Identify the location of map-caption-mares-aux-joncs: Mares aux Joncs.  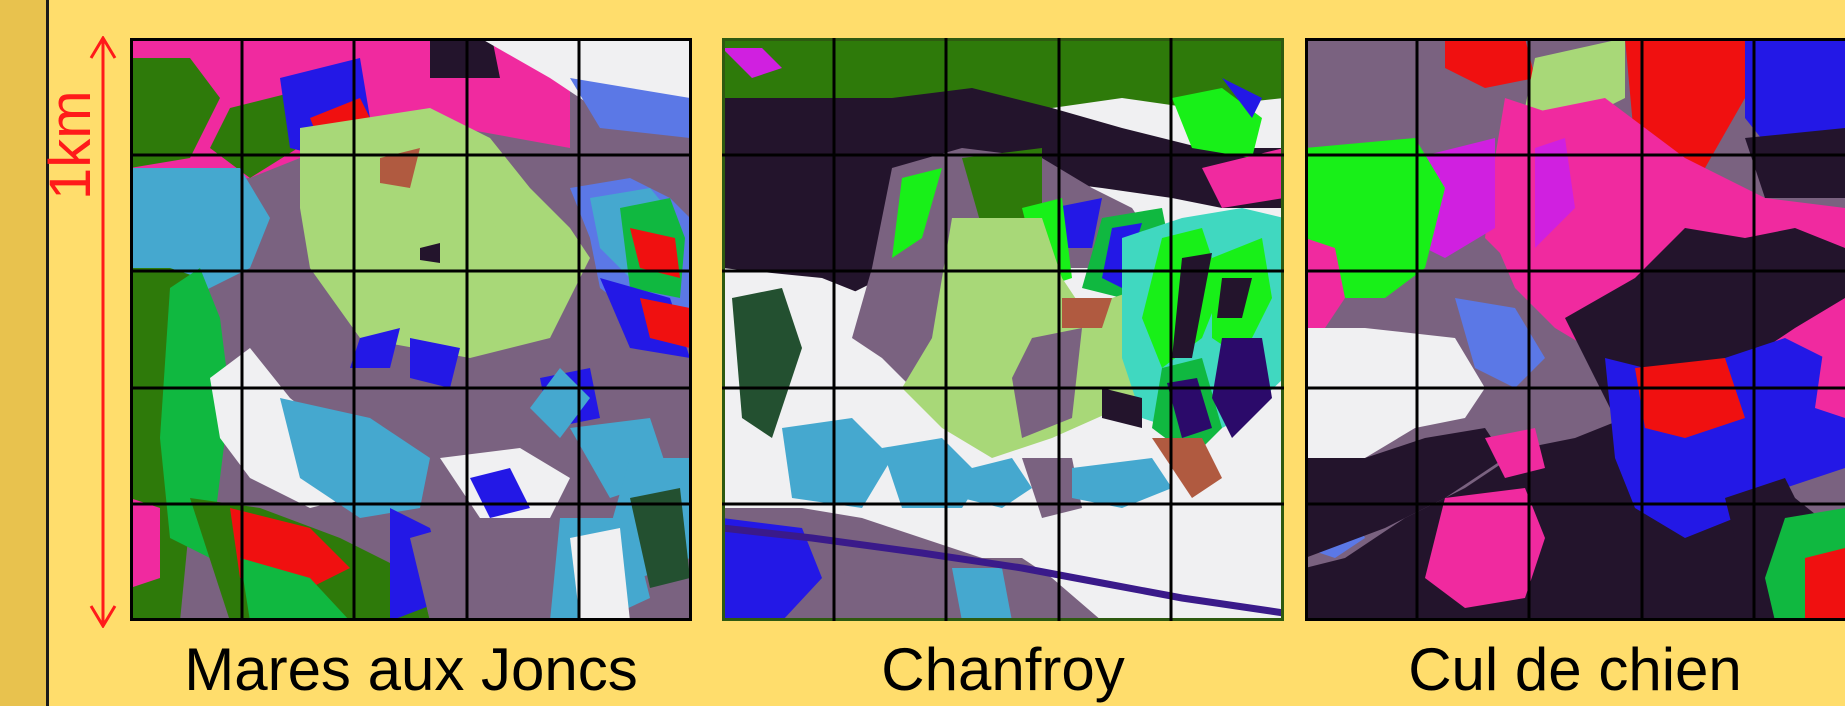
(411, 669).